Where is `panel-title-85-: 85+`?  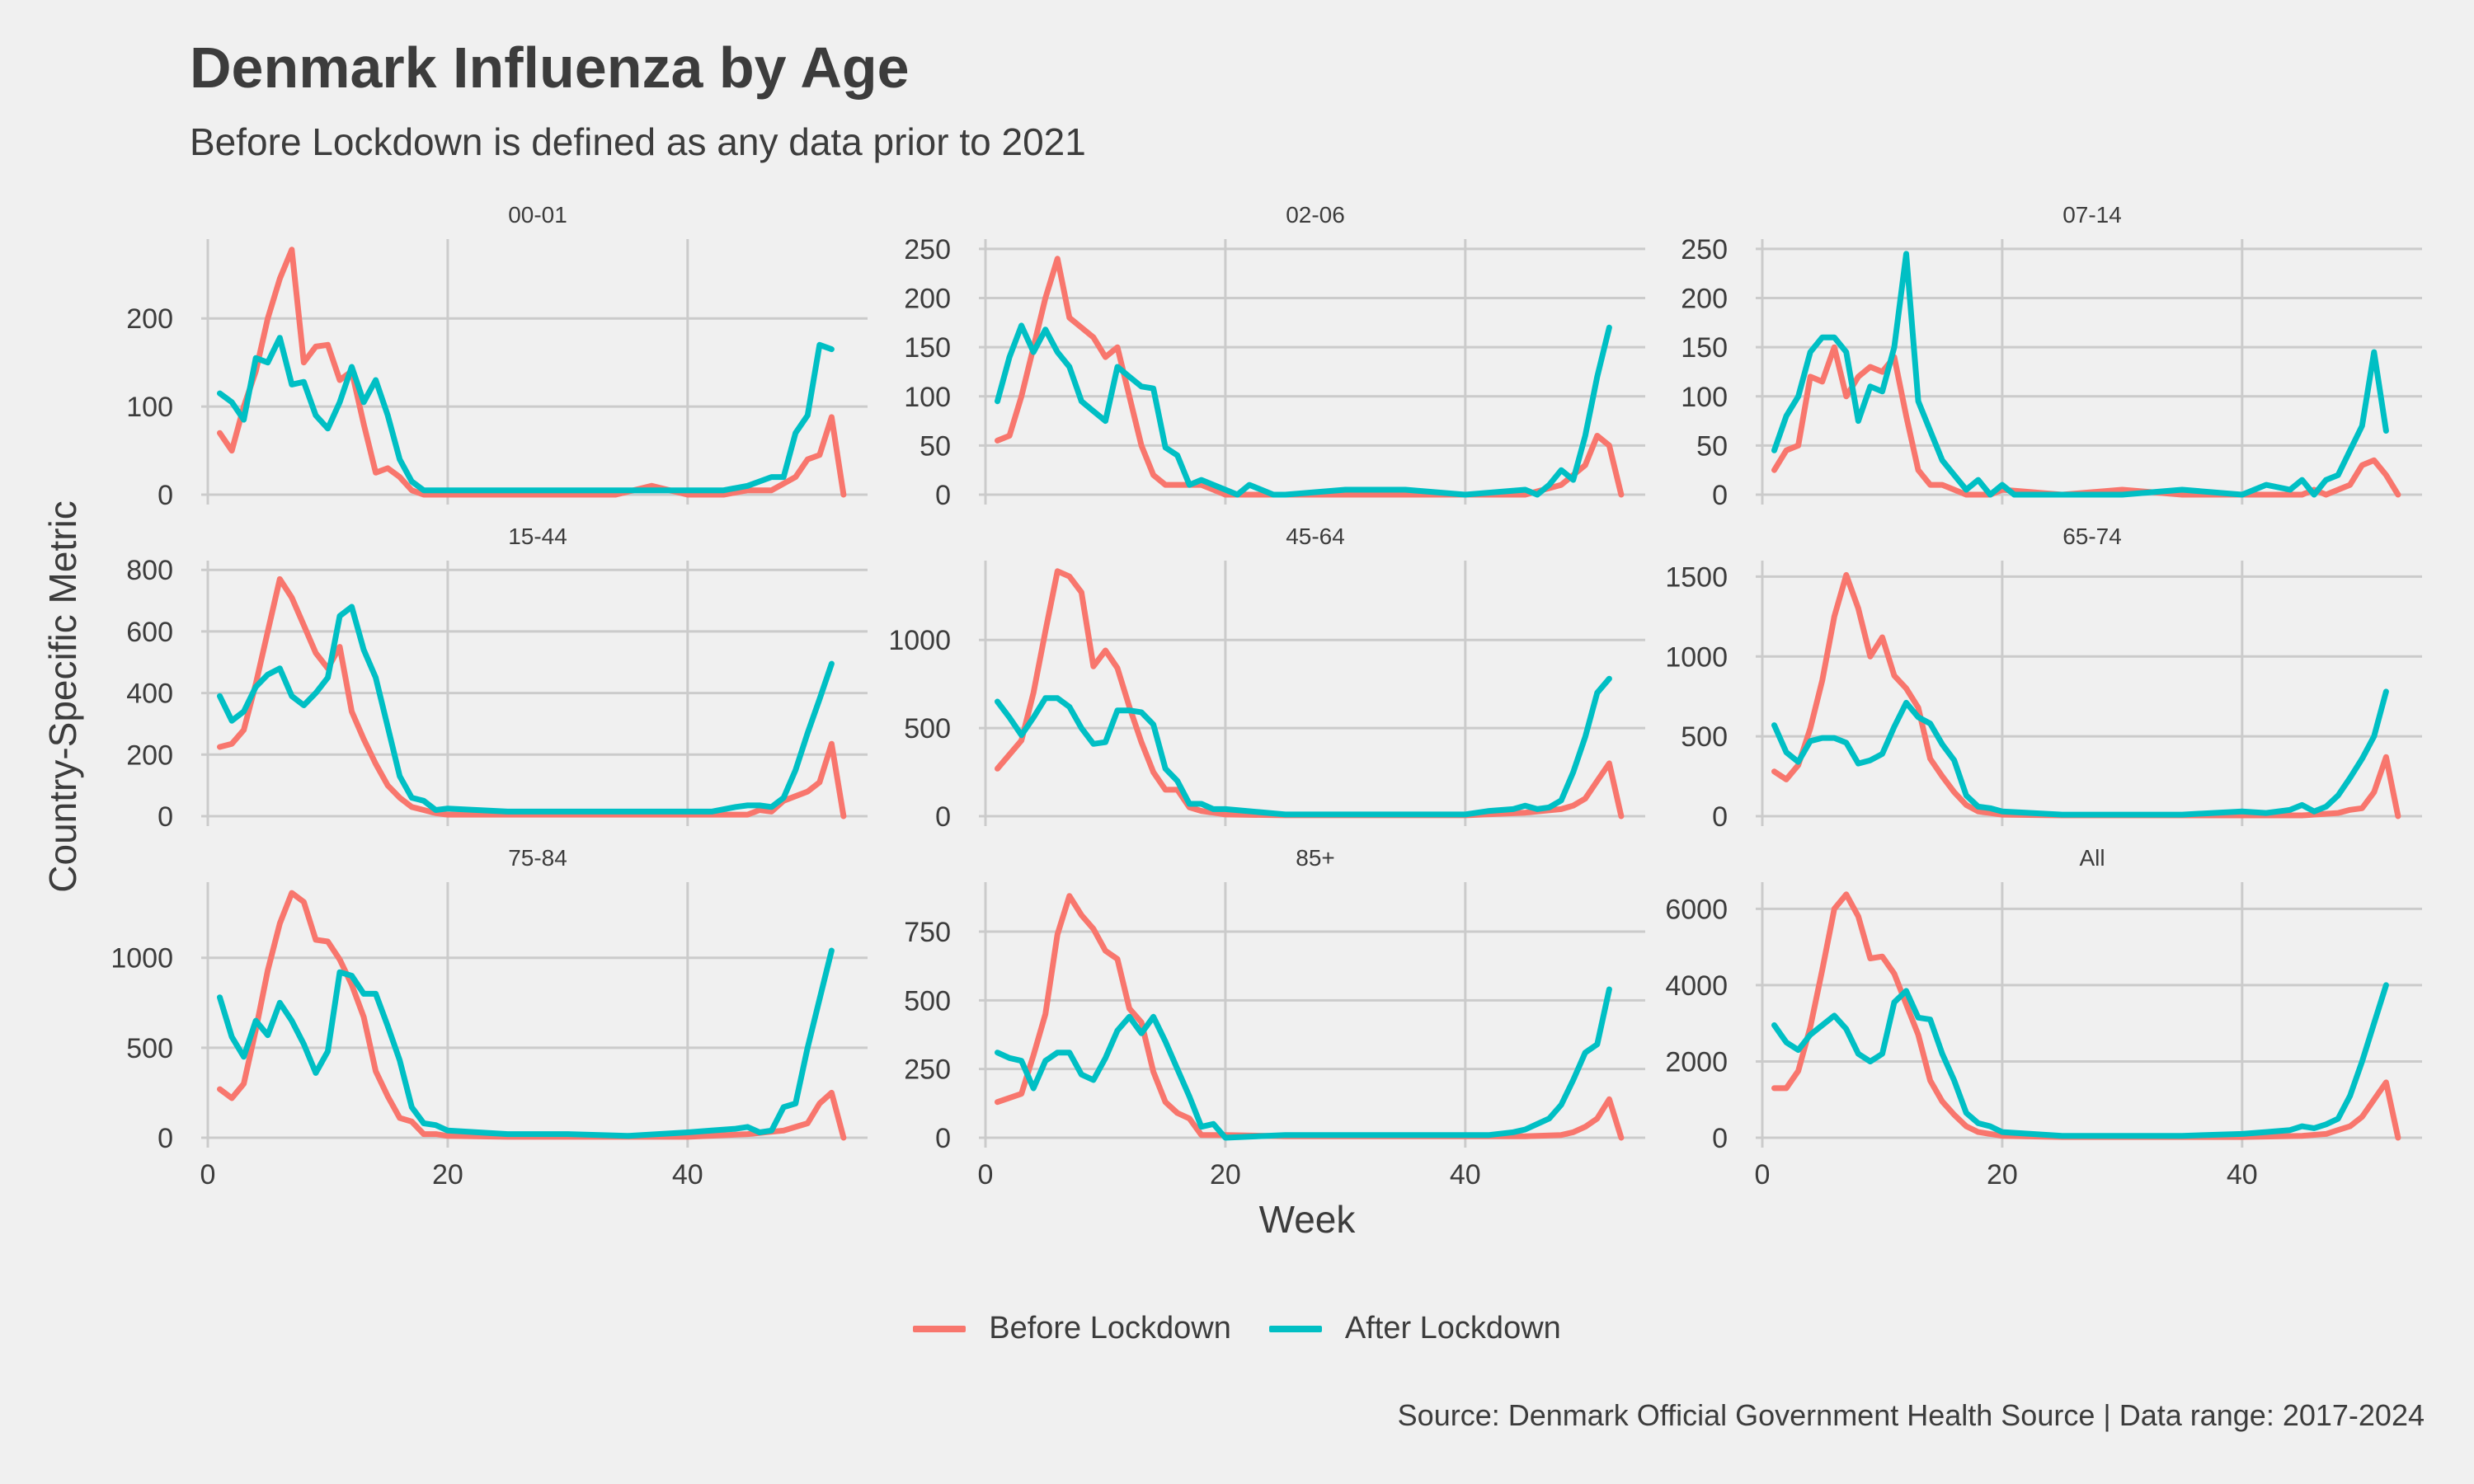
panel-title-85-: 85+ is located at coordinates (1315, 858).